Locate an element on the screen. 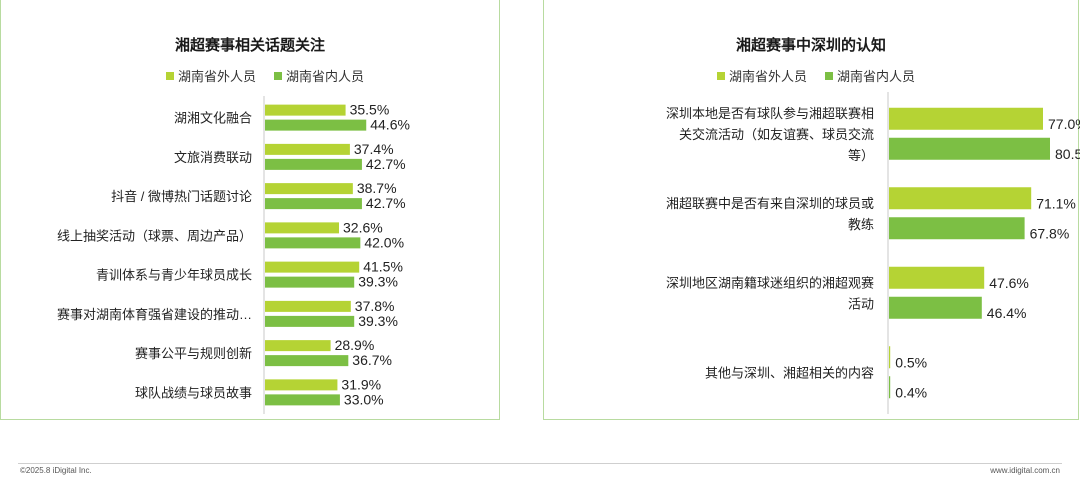 The width and height of the screenshot is (1080, 481). category-label: 青训体系与青少年球员成长 is located at coordinates (174, 275).